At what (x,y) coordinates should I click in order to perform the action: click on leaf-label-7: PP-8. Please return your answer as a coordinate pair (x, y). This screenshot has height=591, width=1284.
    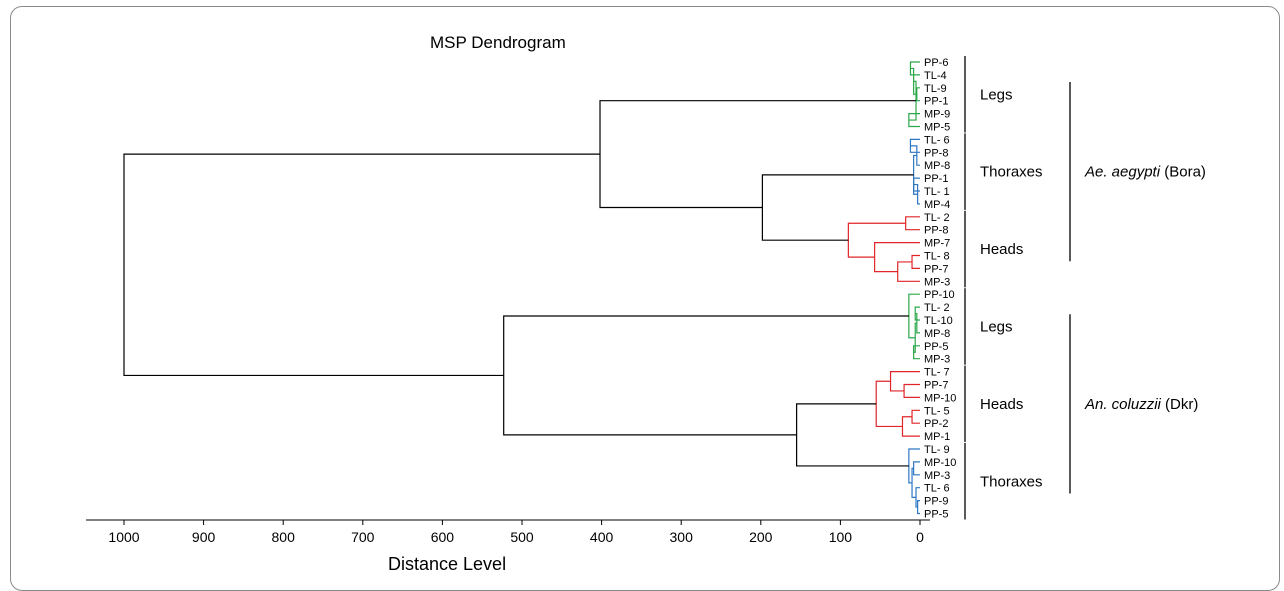
    Looking at the image, I should click on (936, 153).